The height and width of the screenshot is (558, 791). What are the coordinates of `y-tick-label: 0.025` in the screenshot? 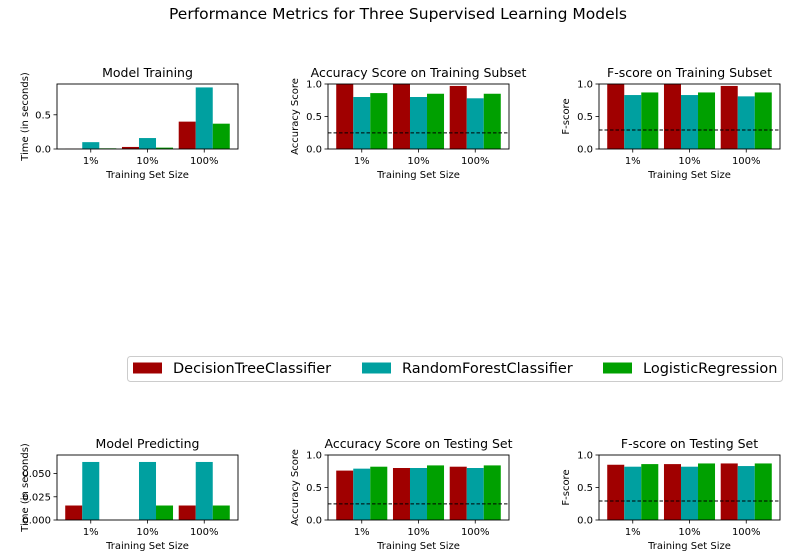 It's located at (36, 497).